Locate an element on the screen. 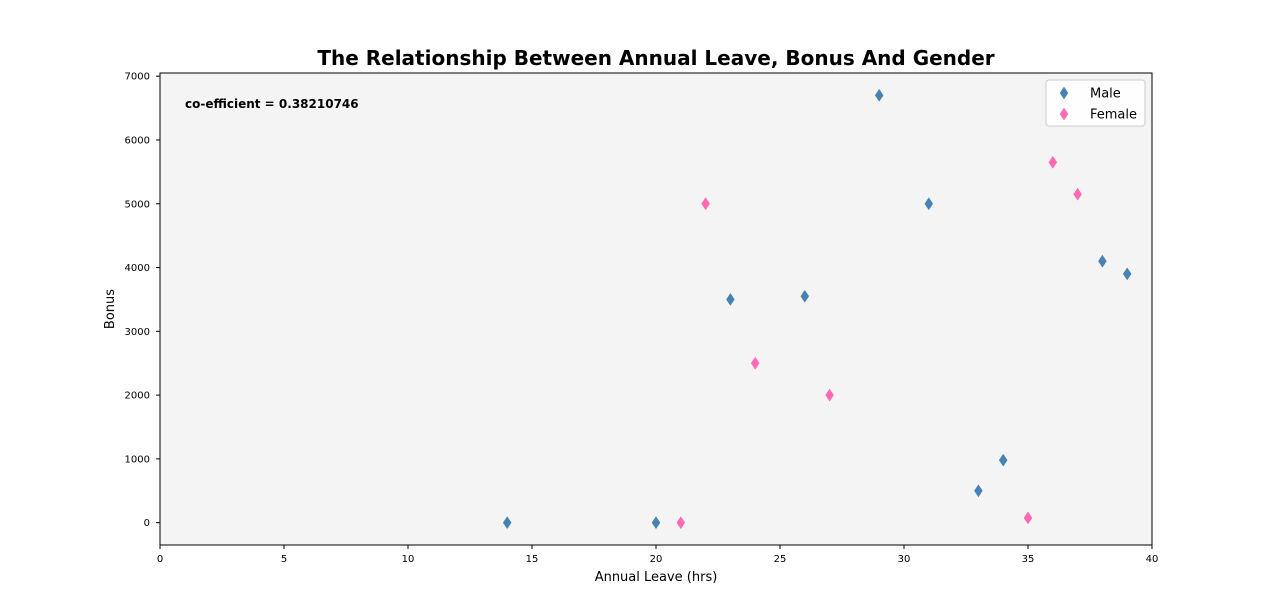  x-tick-label: 0 is located at coordinates (160, 559).